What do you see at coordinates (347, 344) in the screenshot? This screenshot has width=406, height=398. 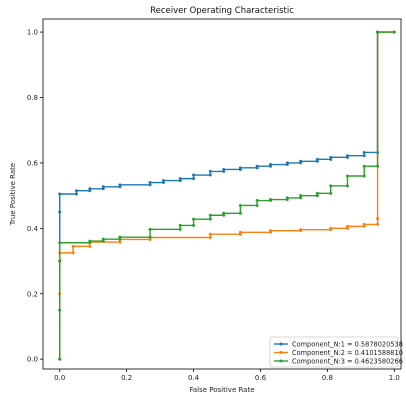 I see `legend-label: Component_N:1 = 0.5878020538` at bounding box center [347, 344].